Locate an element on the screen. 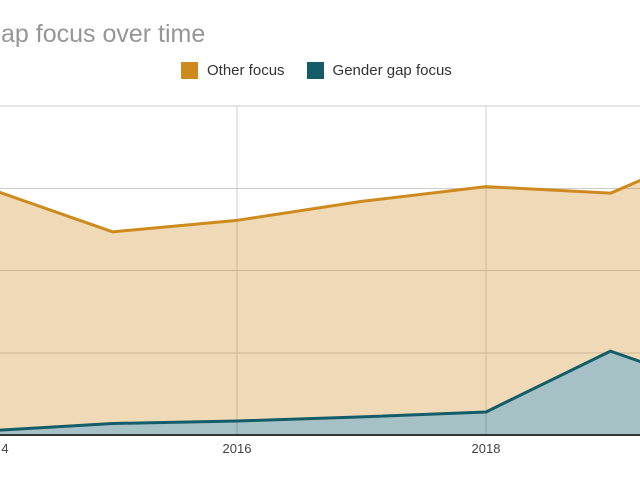 This screenshot has width=640, height=480. x-axis-tick-label: 2016 is located at coordinates (237, 448).